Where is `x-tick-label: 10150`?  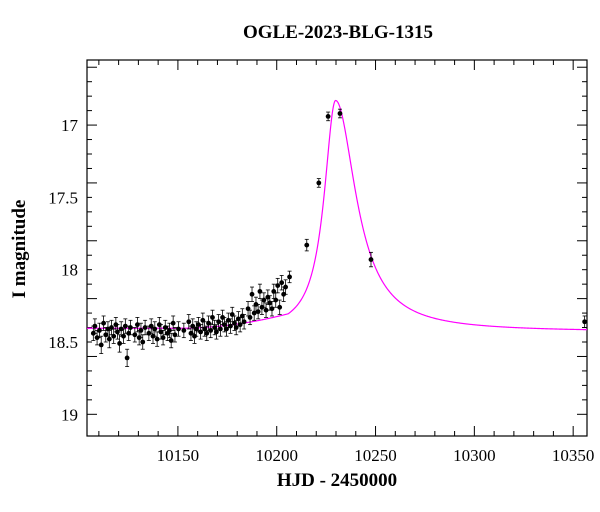 x-tick-label: 10150 is located at coordinates (178, 455).